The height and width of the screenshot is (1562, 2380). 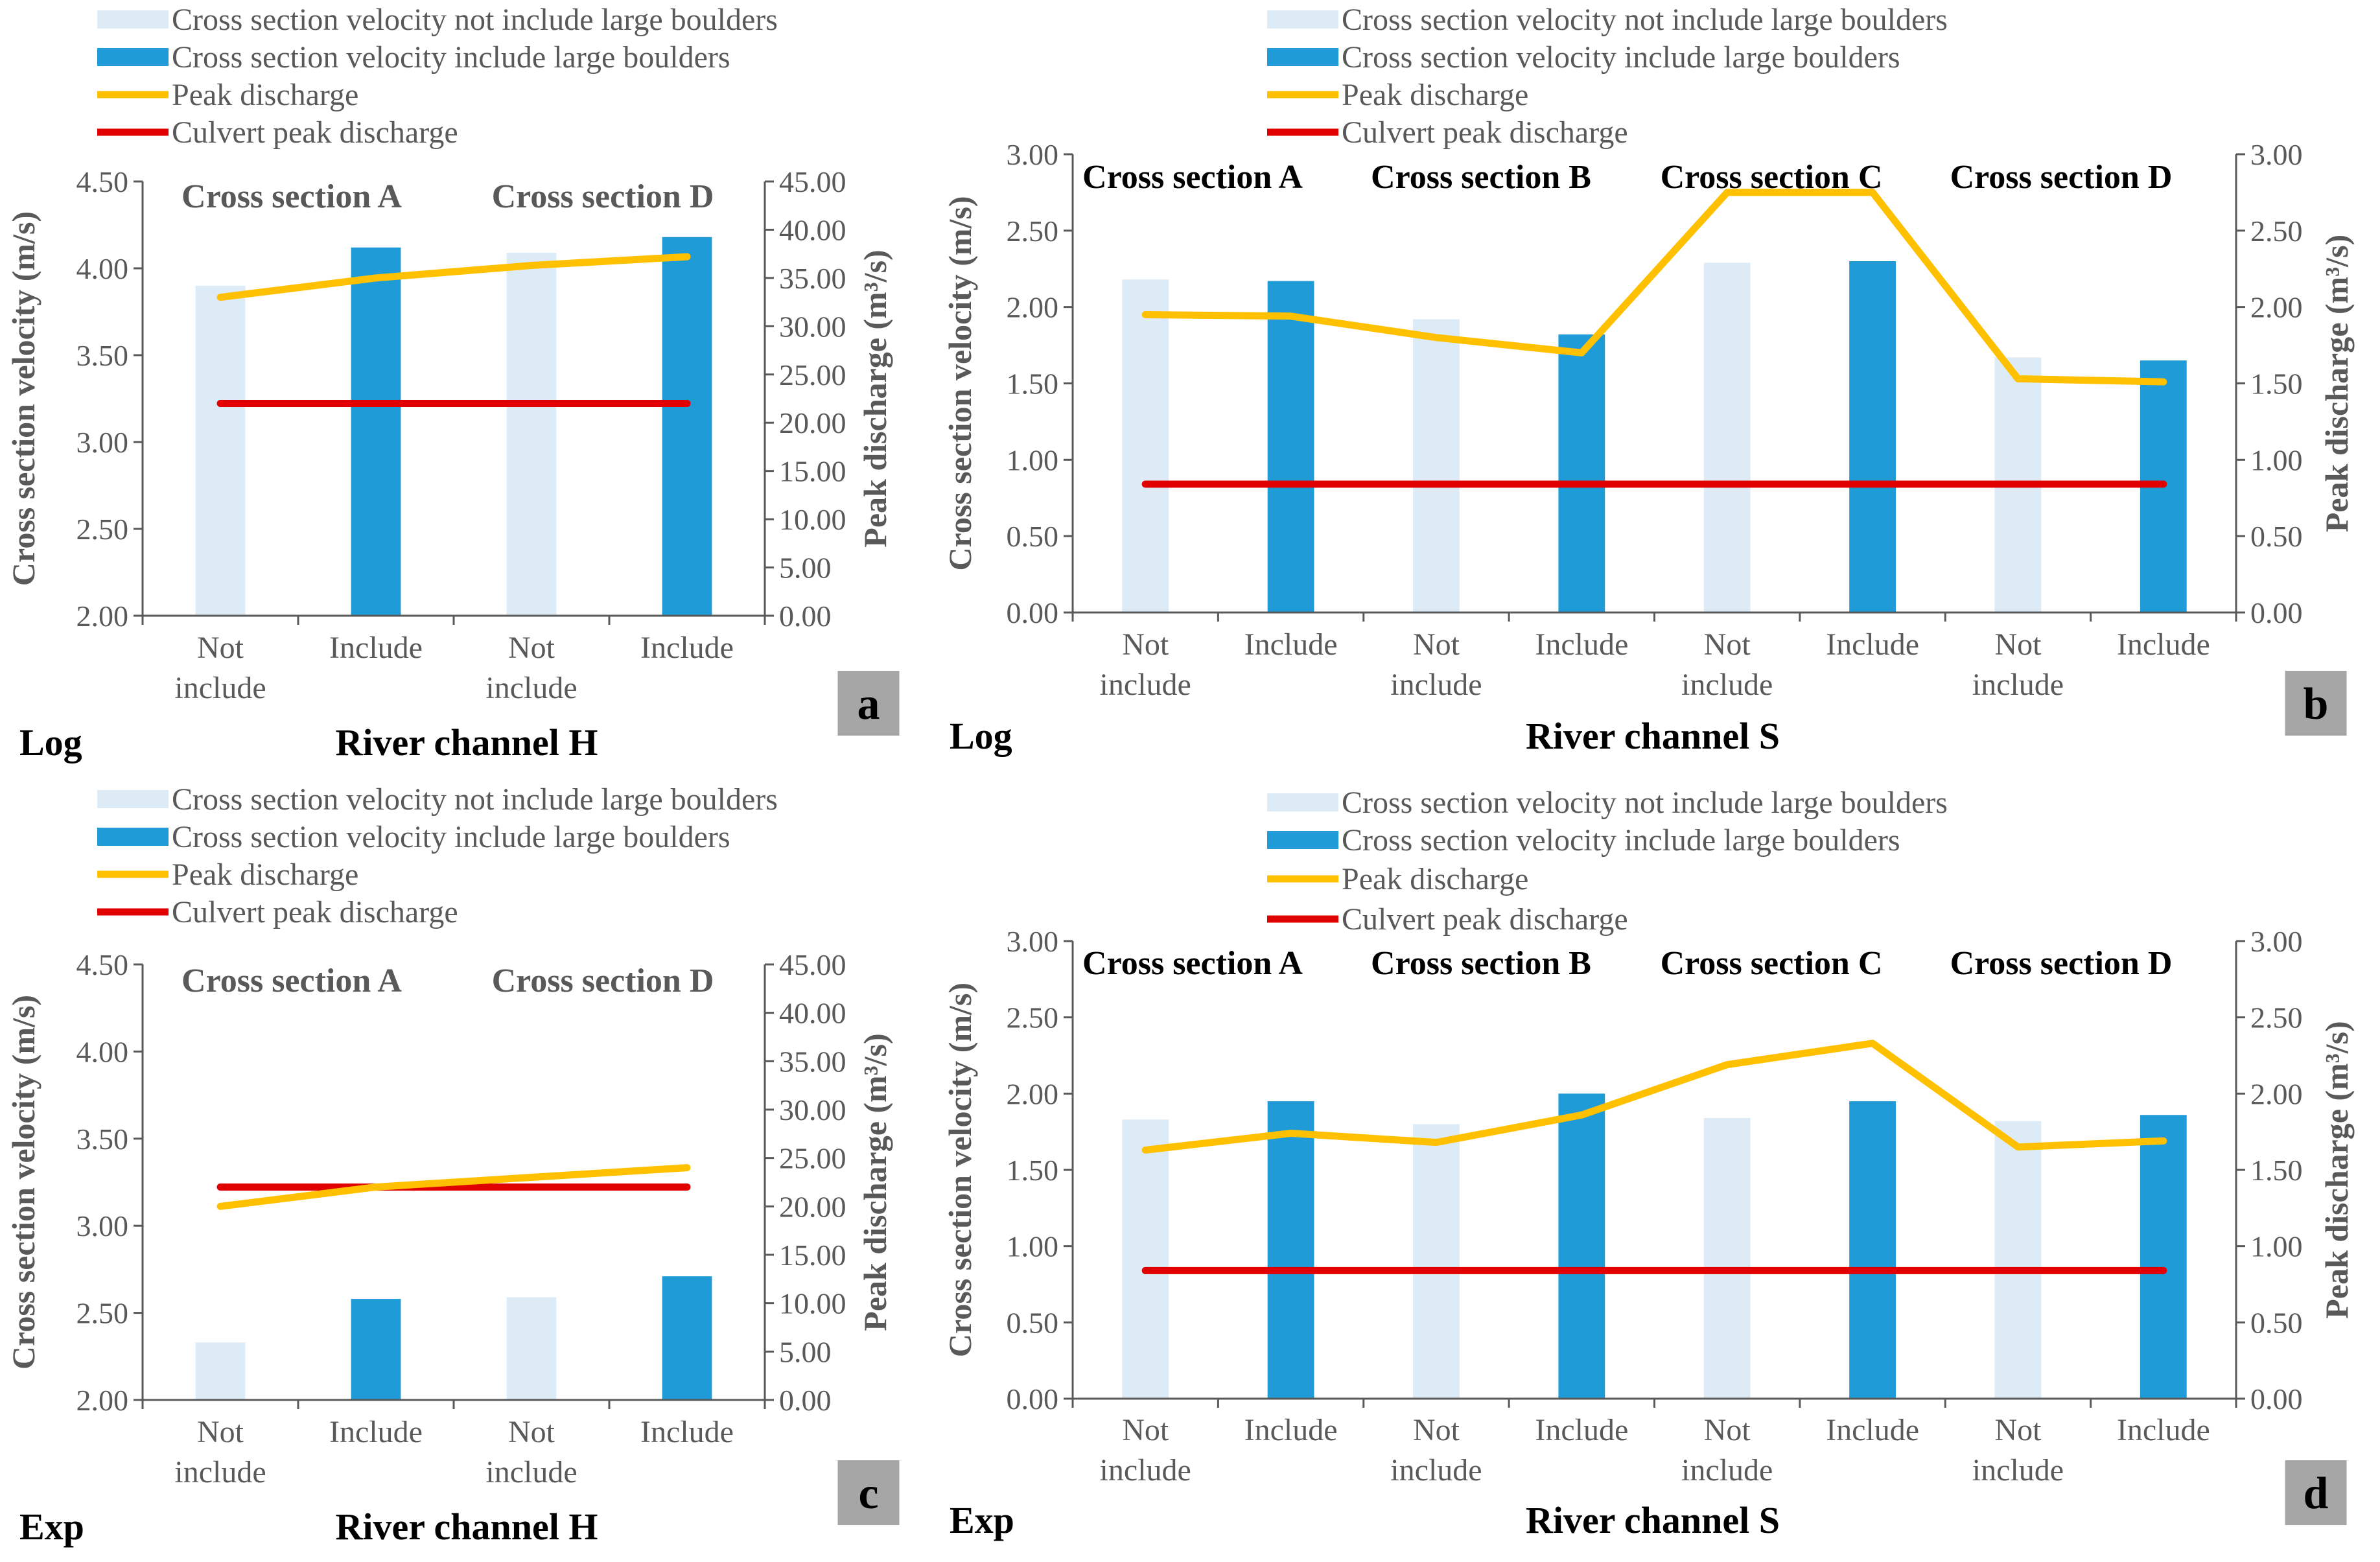 I want to click on right-tick-label: 2.50, so click(x=2276, y=231).